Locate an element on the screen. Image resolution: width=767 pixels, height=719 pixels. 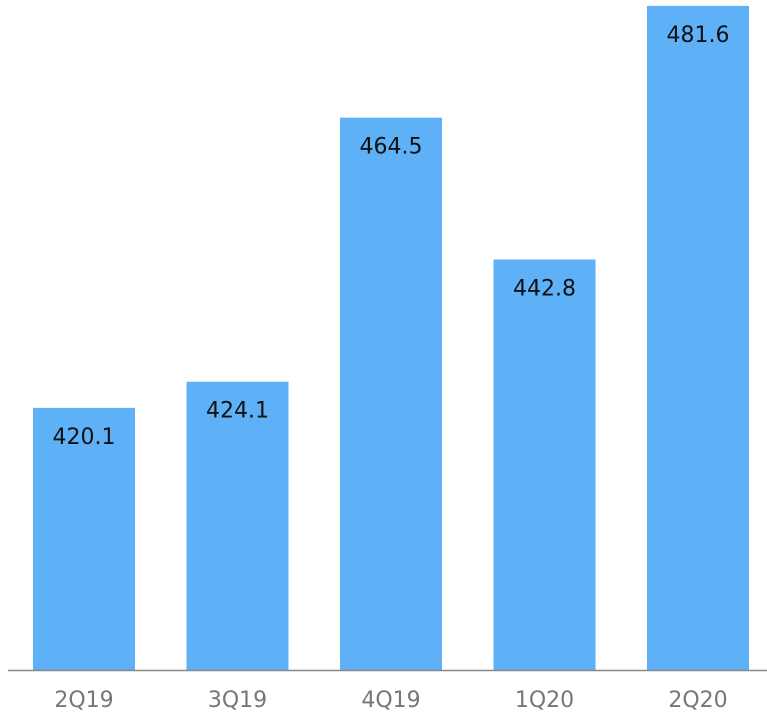
x-tick-label: 1Q20 is located at coordinates (544, 700).